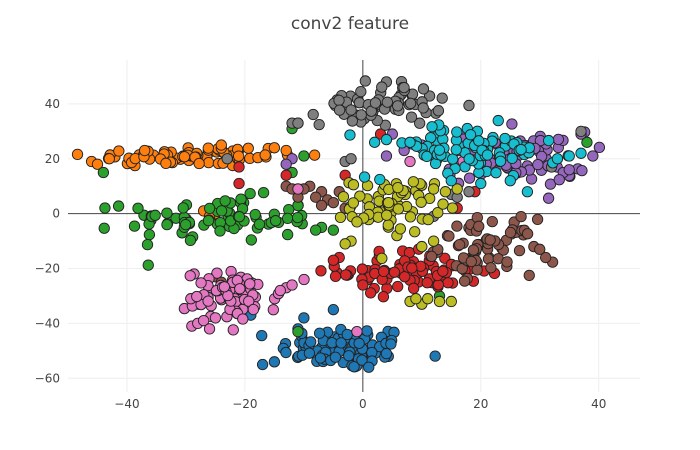 The height and width of the screenshot is (450, 700). What do you see at coordinates (47, 378) in the screenshot?
I see `y-tick-label: −60` at bounding box center [47, 378].